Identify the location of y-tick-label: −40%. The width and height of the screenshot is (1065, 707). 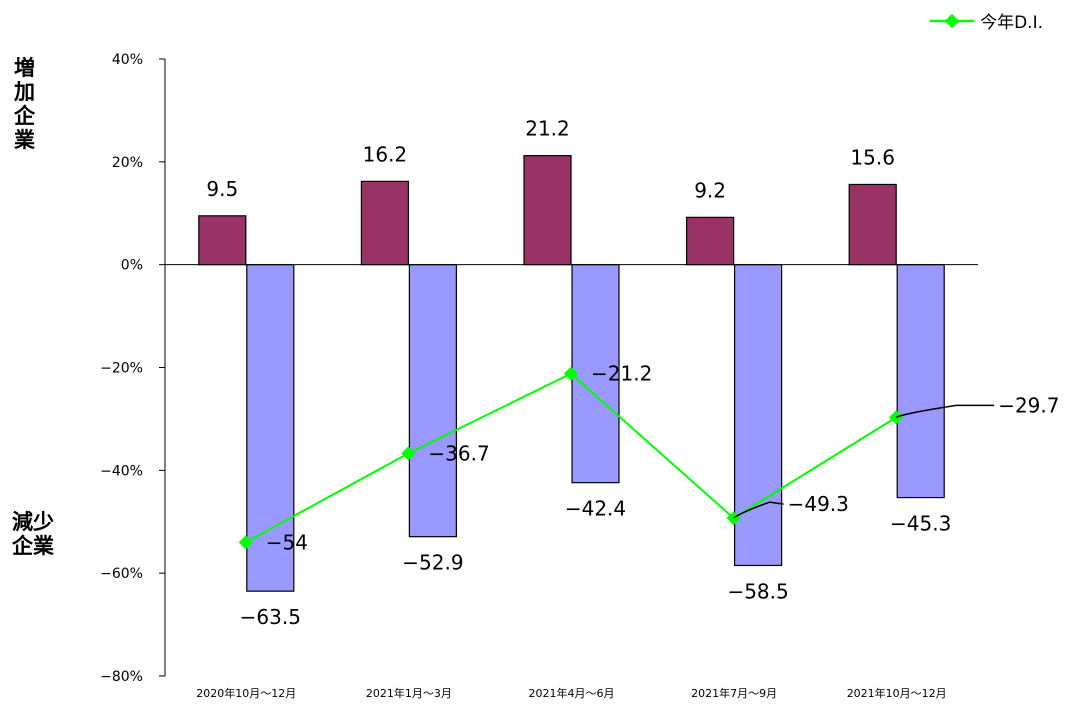
(121, 471).